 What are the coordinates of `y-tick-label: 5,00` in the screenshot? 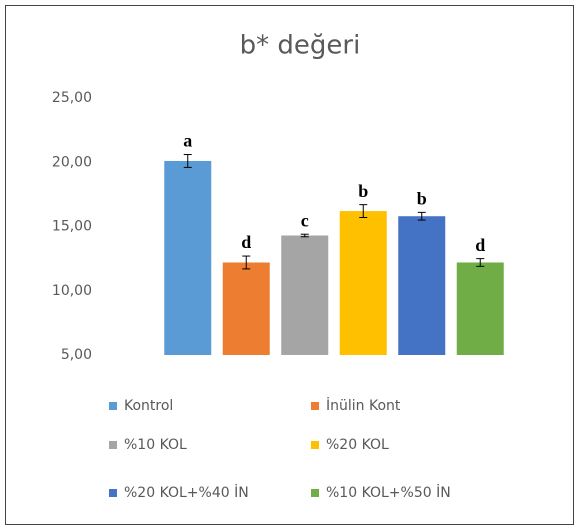 It's located at (76, 355).